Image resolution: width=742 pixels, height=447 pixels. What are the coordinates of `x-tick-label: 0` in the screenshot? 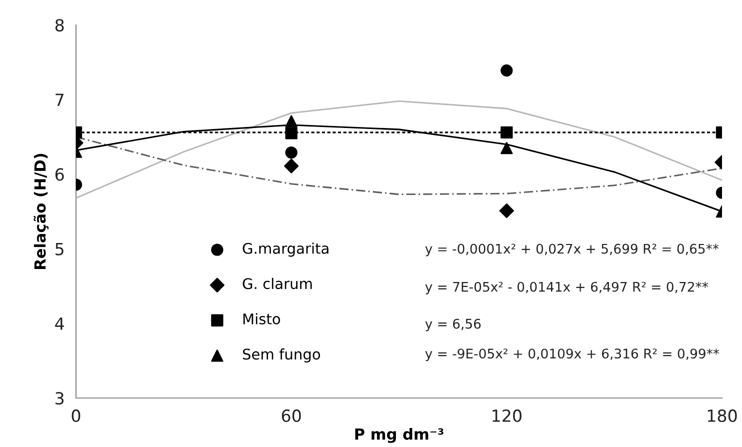 It's located at (76, 415).